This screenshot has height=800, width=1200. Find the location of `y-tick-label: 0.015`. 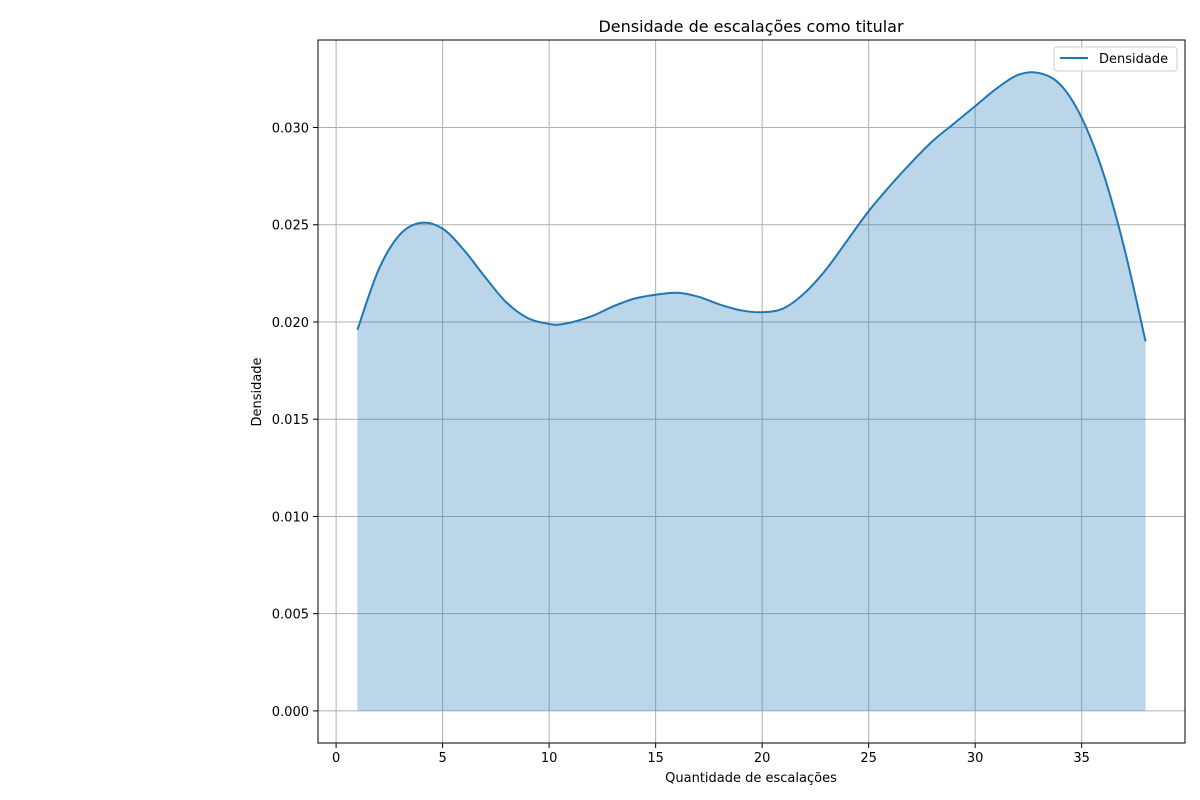

y-tick-label: 0.015 is located at coordinates (290, 420).